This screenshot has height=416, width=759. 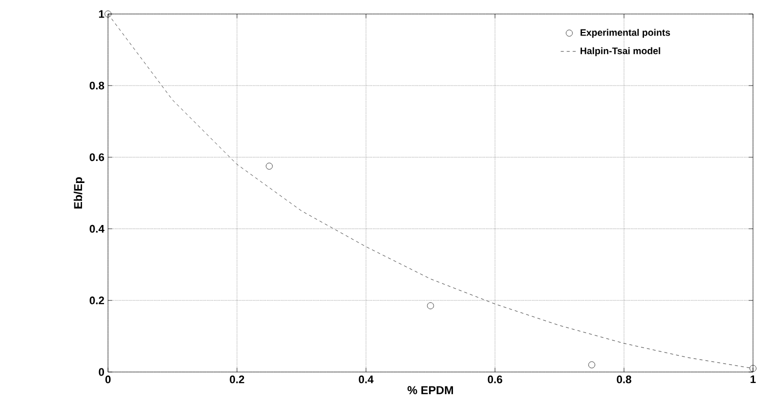 What do you see at coordinates (101, 14) in the screenshot?
I see `y-tick-label: 1` at bounding box center [101, 14].